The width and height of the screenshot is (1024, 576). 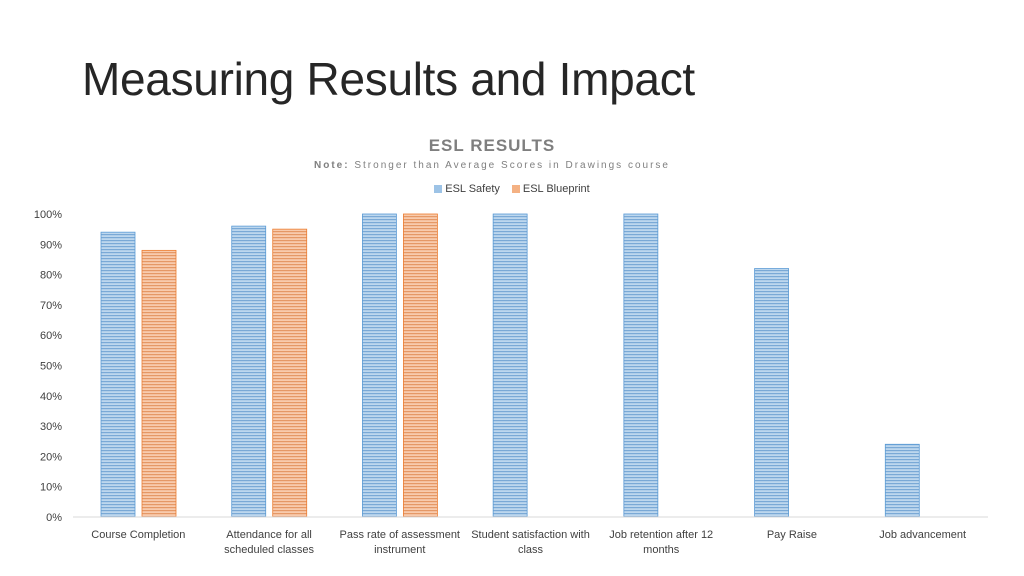 I want to click on y-tick-label: 20%, so click(x=51, y=457).